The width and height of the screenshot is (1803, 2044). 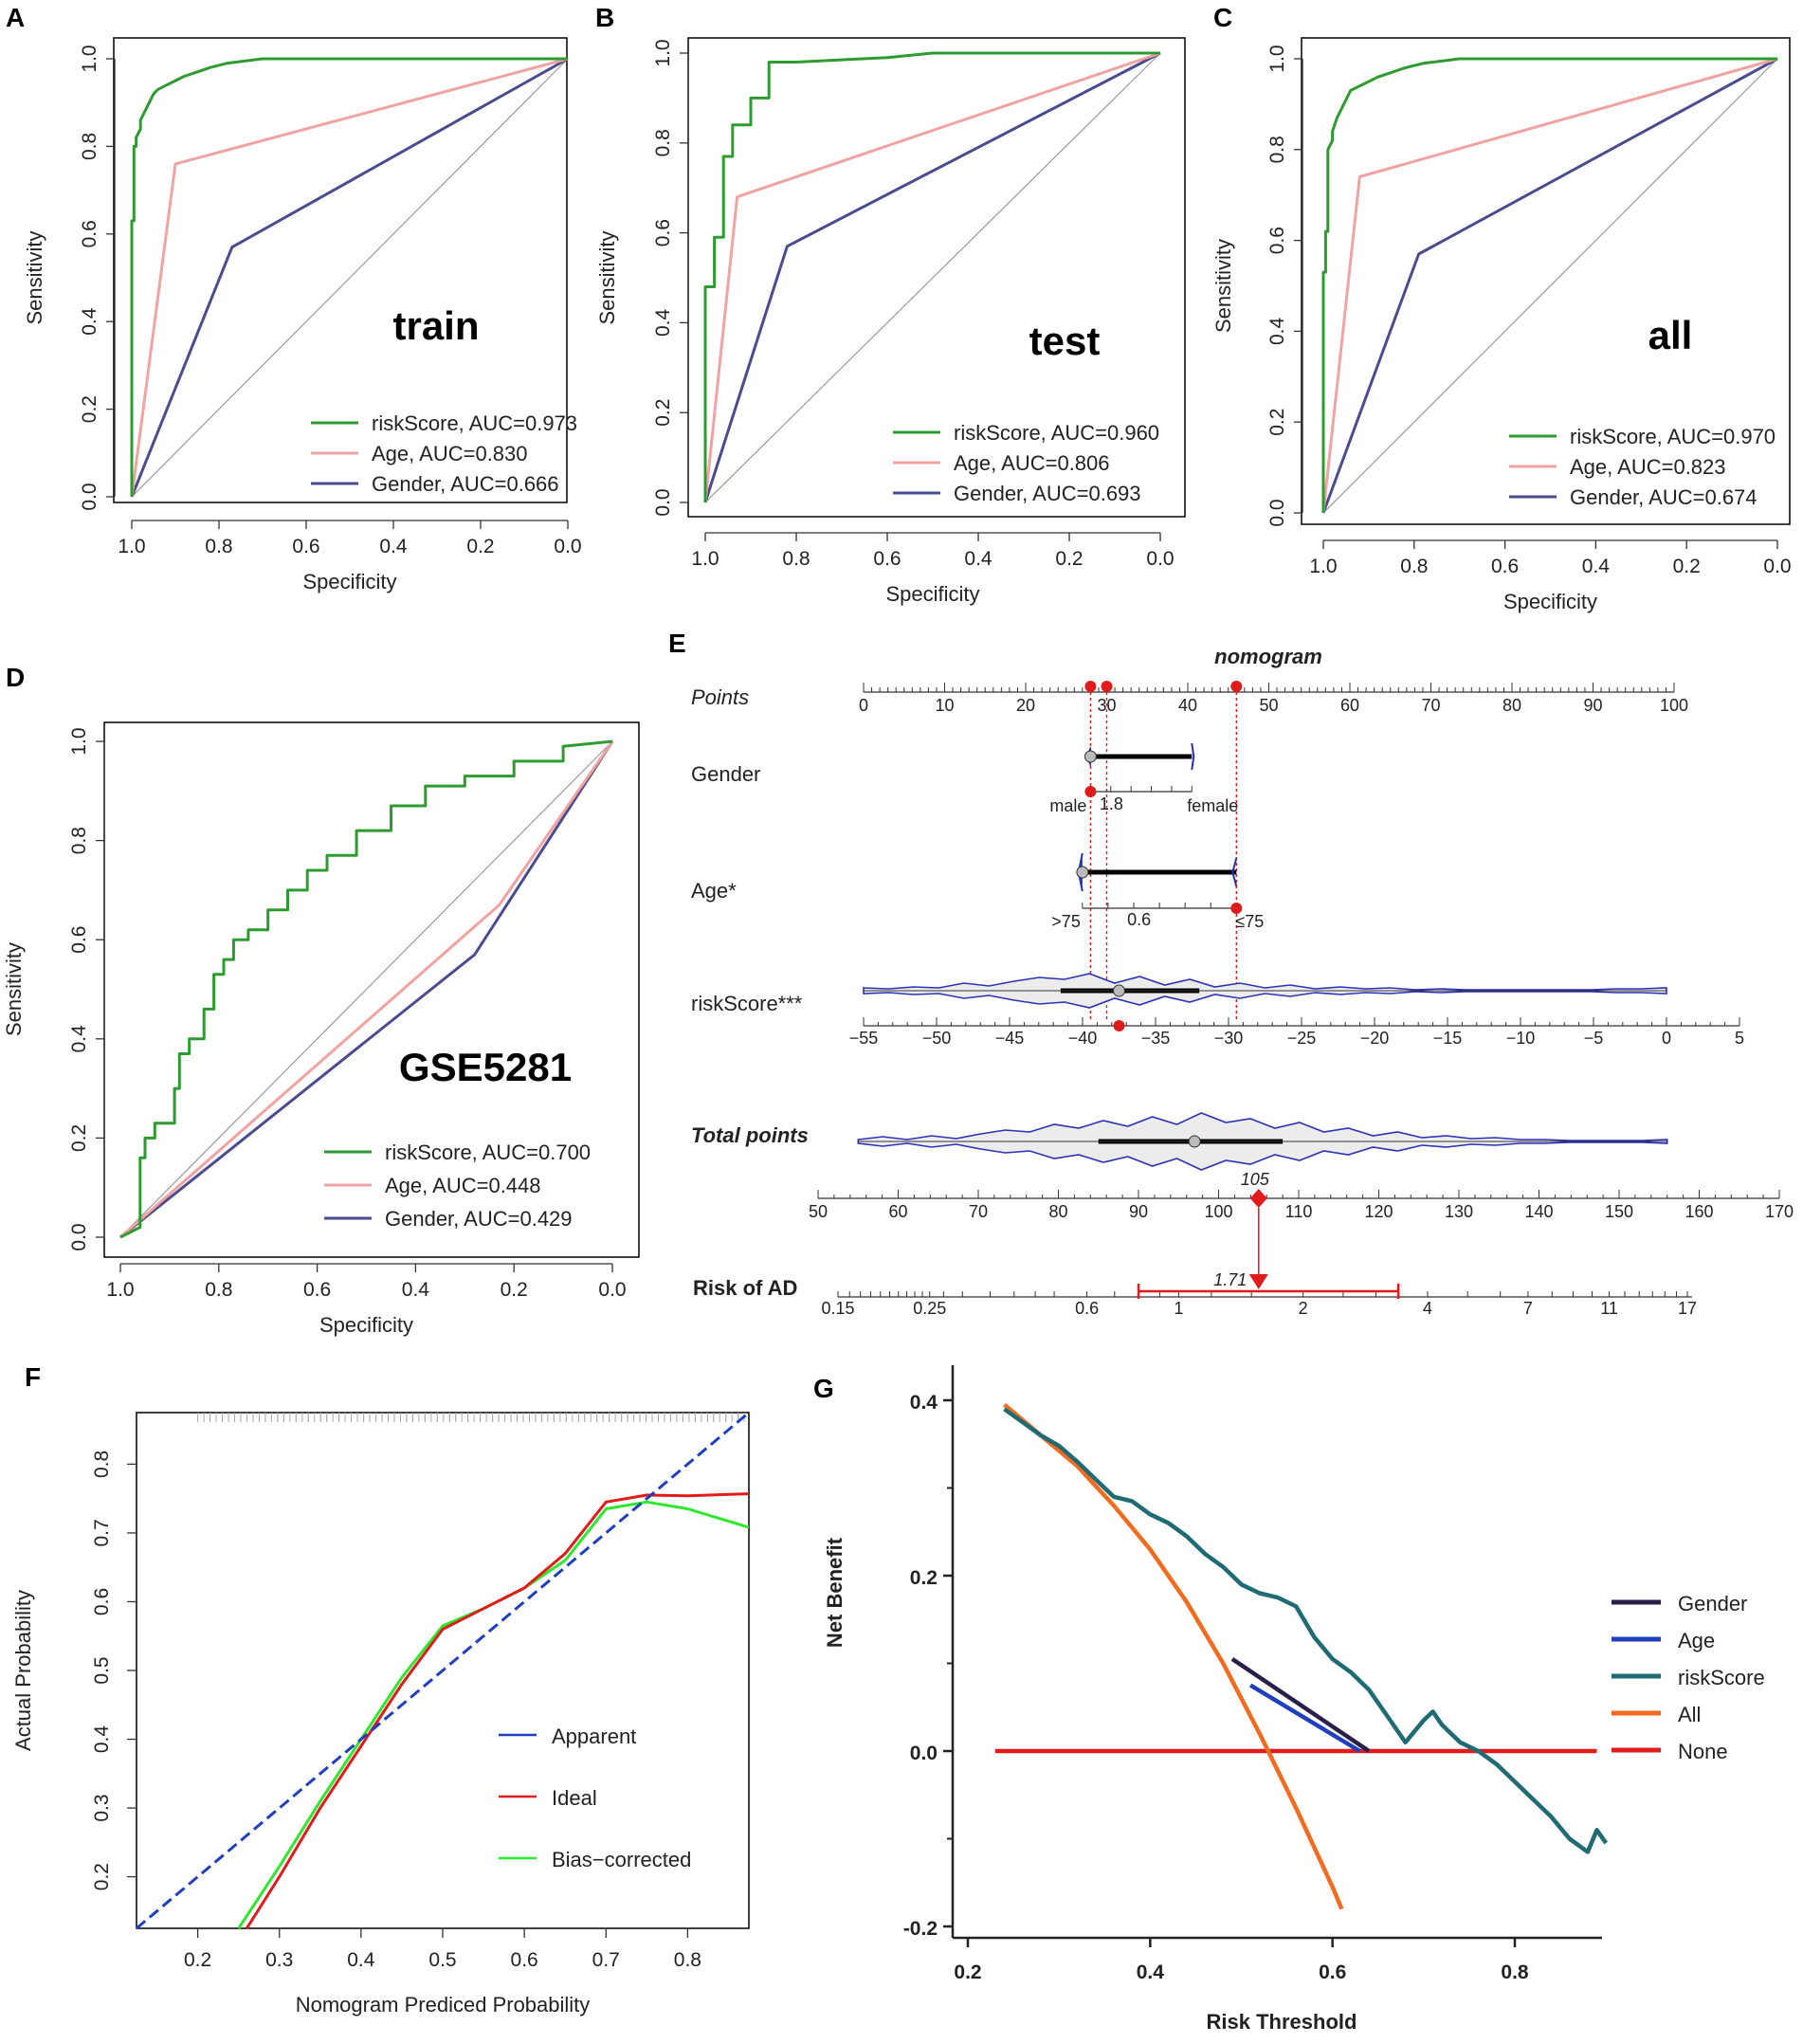 What do you see at coordinates (1032, 463) in the screenshot?
I see `legend-label: Age, AUC=0.806` at bounding box center [1032, 463].